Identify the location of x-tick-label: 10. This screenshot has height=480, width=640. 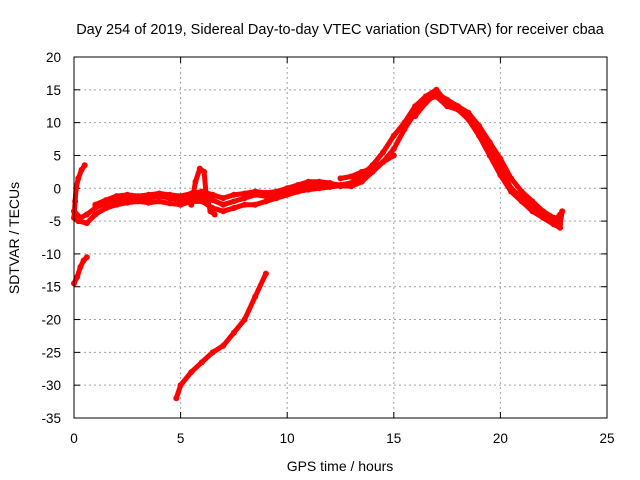
(287, 438).